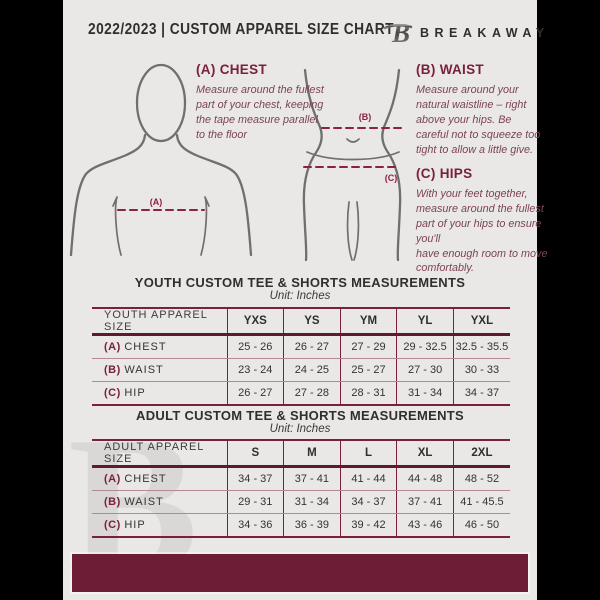 The height and width of the screenshot is (600, 600). What do you see at coordinates (368, 370) in the screenshot?
I see `measurement-value: 25 - 27` at bounding box center [368, 370].